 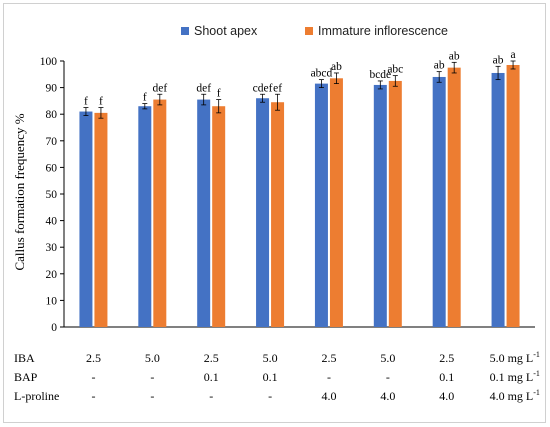 What do you see at coordinates (380, 75) in the screenshot?
I see `significance-letter: bcde` at bounding box center [380, 75].